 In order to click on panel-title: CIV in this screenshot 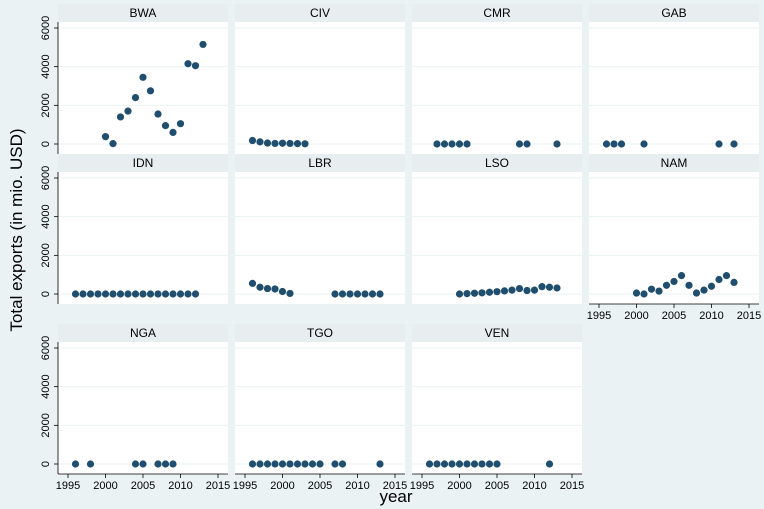, I will do `click(320, 13)`.